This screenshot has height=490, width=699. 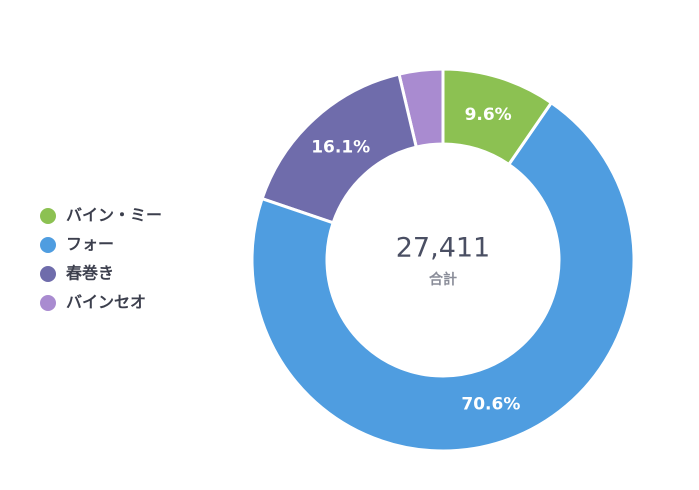 What do you see at coordinates (488, 115) in the screenshot?
I see `data-label: 9.6%` at bounding box center [488, 115].